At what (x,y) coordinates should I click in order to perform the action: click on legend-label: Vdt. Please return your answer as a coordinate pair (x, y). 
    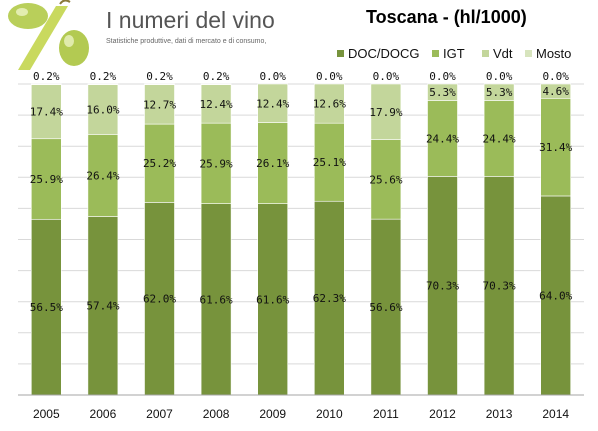
    Looking at the image, I should click on (503, 53).